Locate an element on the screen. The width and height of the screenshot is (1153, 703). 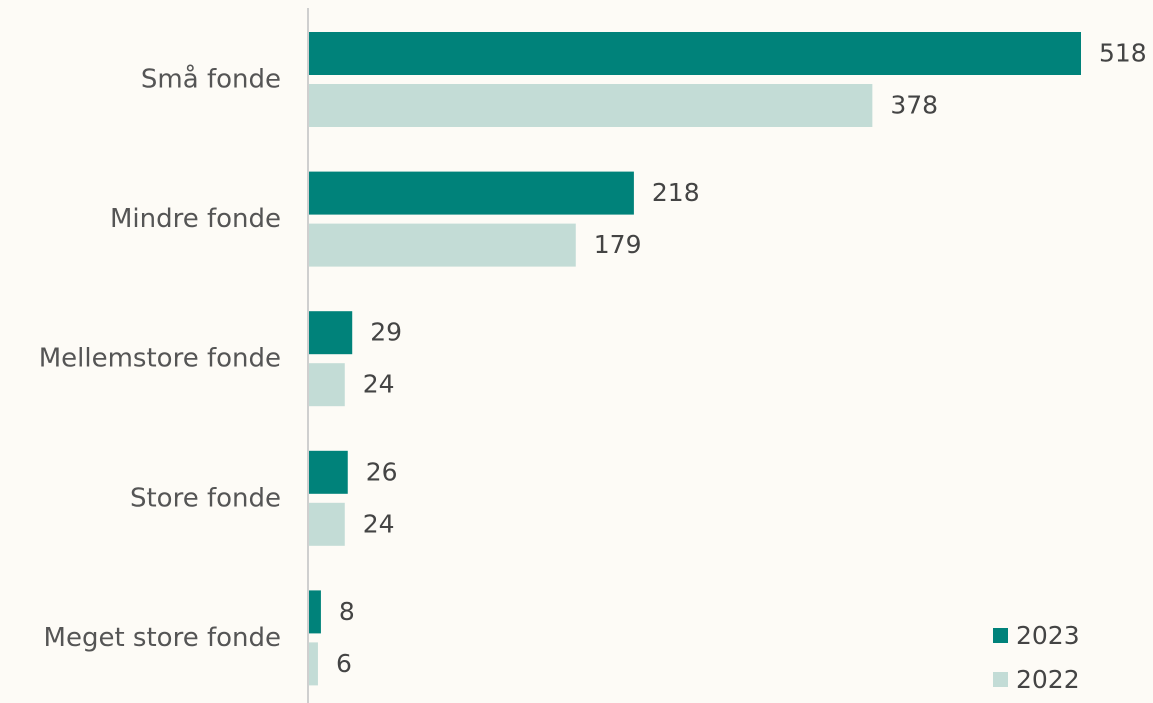
value-label: 518 is located at coordinates (1123, 53).